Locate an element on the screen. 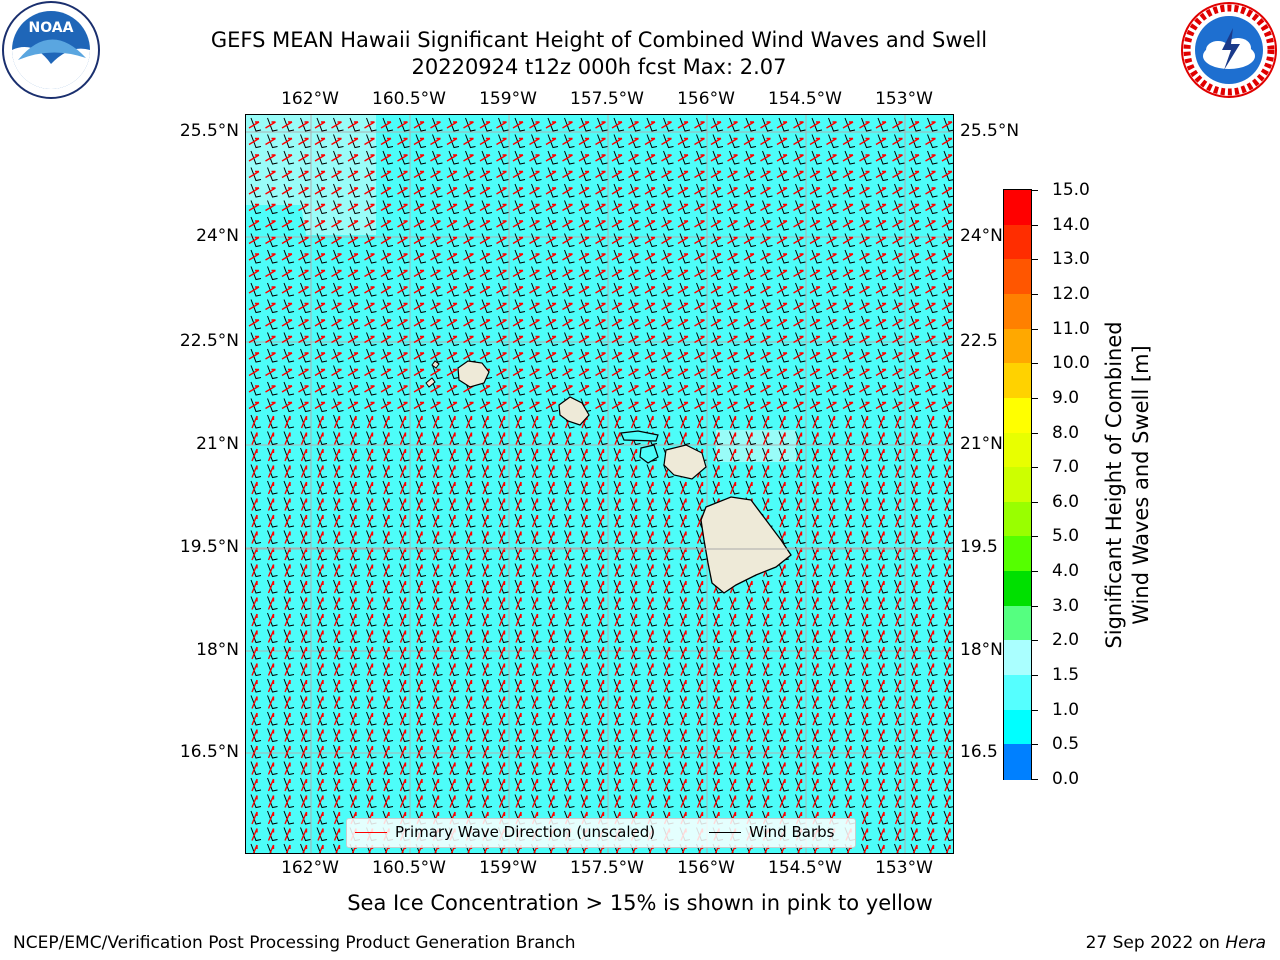 Image resolution: width=1280 pixels, height=960 pixels. colorbar-segment is located at coordinates (1017, 311).